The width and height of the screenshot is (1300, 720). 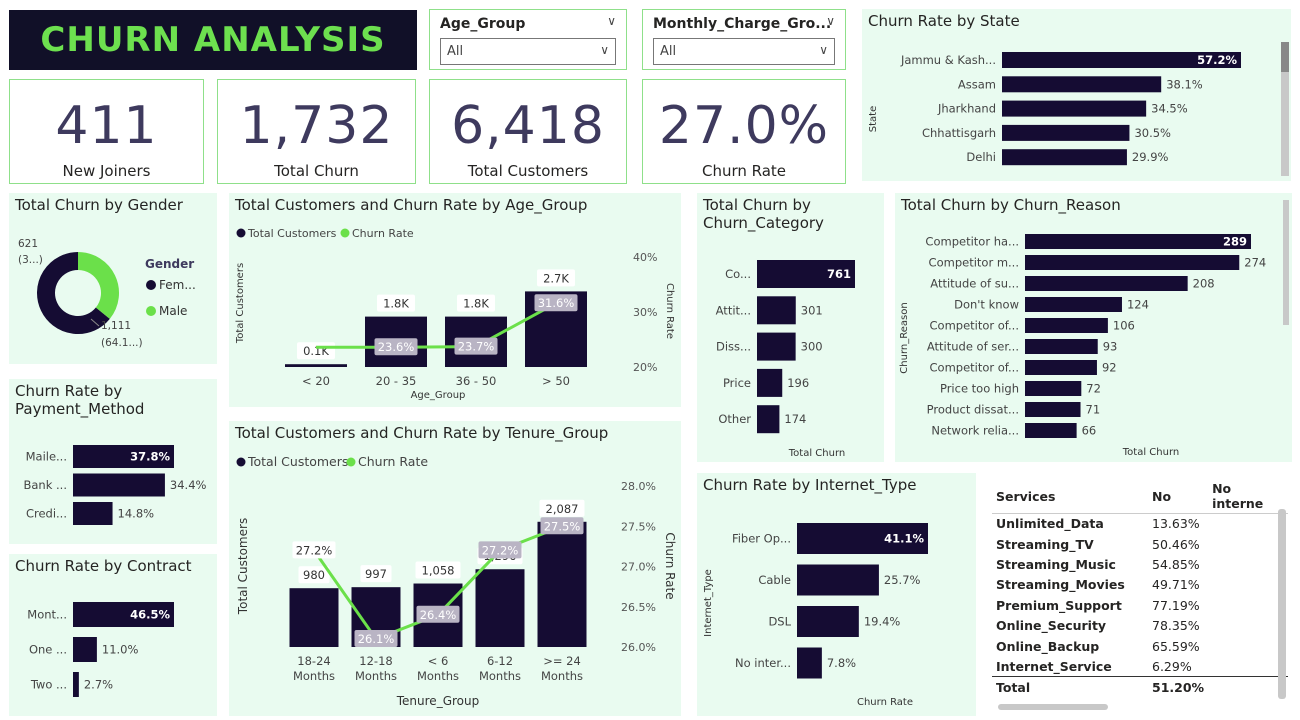 I want to click on line-label: 27.5%, so click(x=562, y=526).